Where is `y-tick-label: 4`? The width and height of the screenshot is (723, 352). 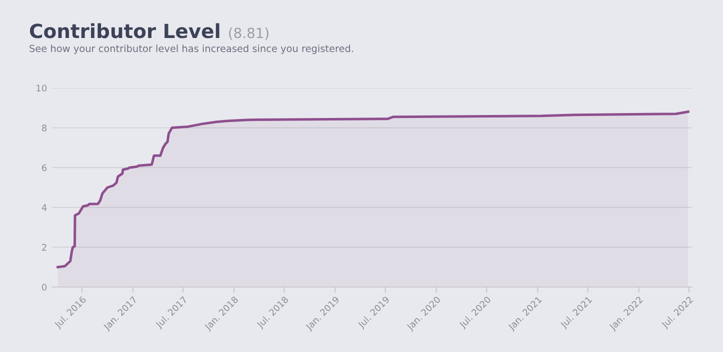 y-tick-label: 4 is located at coordinates (44, 207).